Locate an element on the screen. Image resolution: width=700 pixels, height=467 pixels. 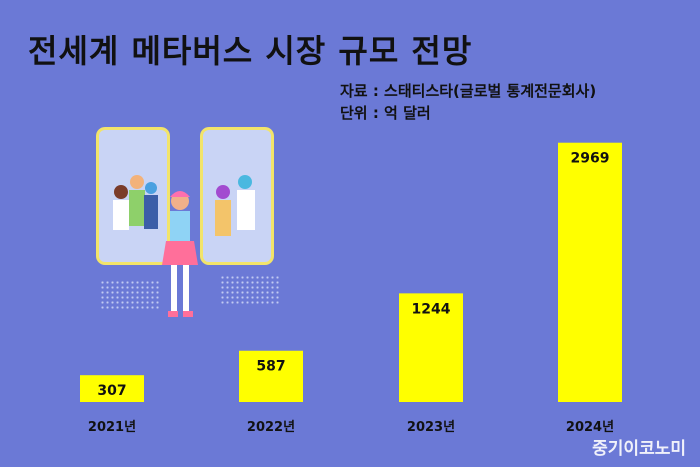
x-tick-label-1: 2021년 is located at coordinates (112, 427).